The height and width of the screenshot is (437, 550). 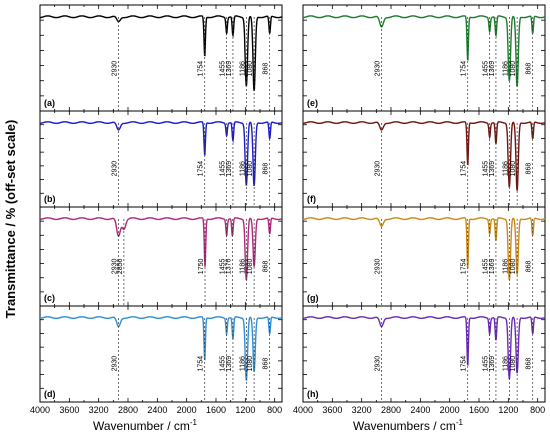 I want to click on peak-label: 1376, so click(x=228, y=267).